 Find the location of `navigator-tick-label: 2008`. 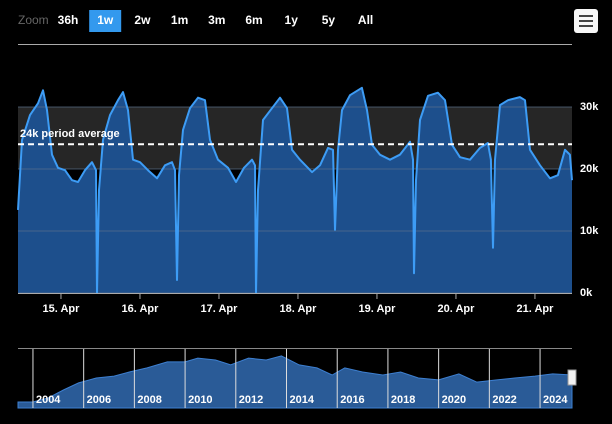

navigator-tick-label: 2008 is located at coordinates (149, 400).